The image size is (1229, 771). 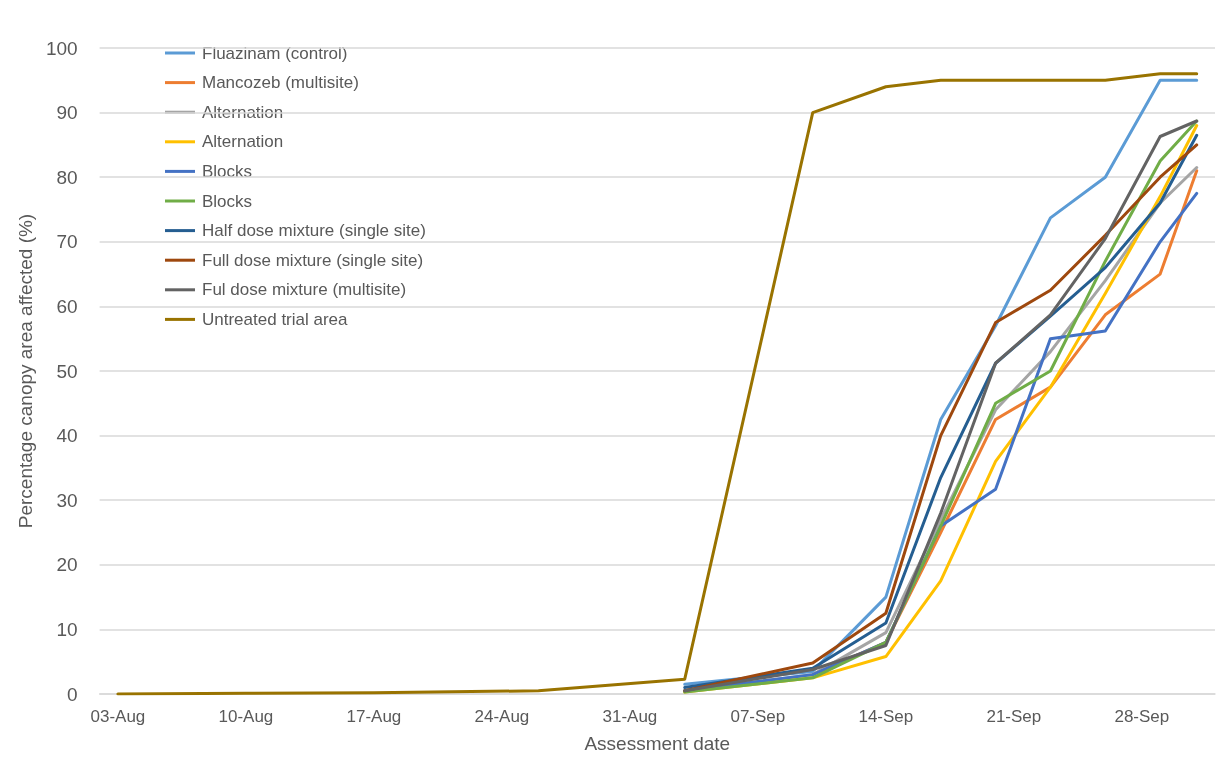 What do you see at coordinates (67, 629) in the screenshot?
I see `y-tick-label: 10` at bounding box center [67, 629].